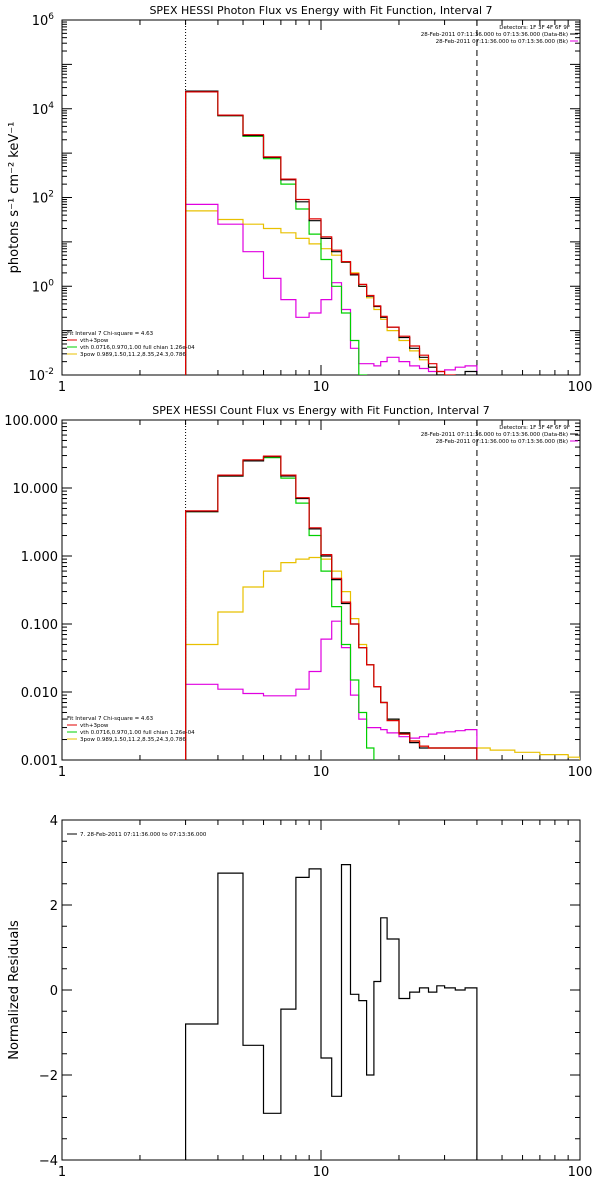  What do you see at coordinates (43, 198) in the screenshot?
I see `y-tick-label: 10²` at bounding box center [43, 198].